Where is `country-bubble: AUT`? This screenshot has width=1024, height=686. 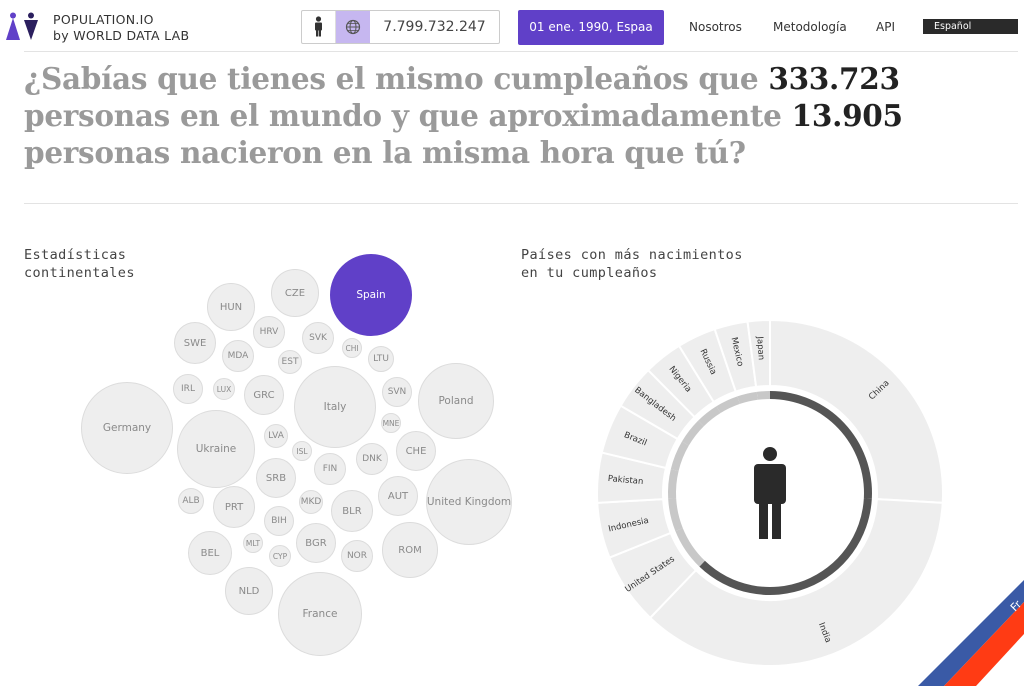 country-bubble: AUT is located at coordinates (398, 496).